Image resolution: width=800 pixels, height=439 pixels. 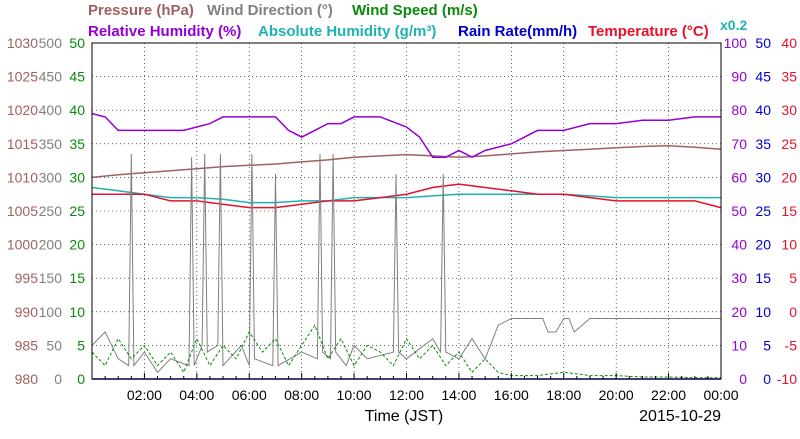 I want to click on legend-pressure: Pressure (hPa), so click(x=141, y=10).